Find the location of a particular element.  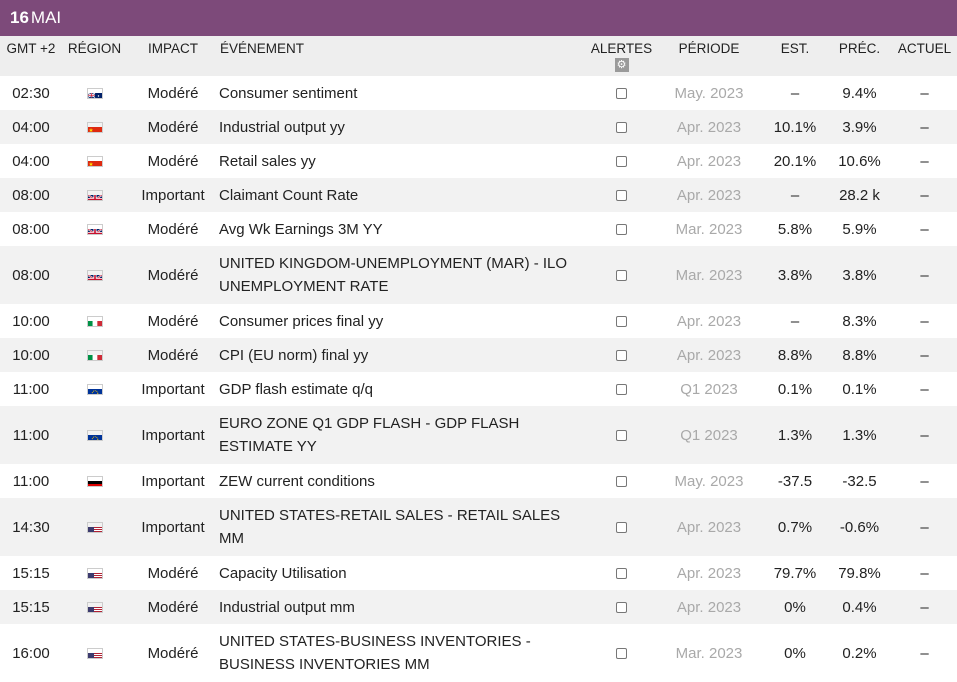

event-name: Retail sales yy is located at coordinates (267, 161).